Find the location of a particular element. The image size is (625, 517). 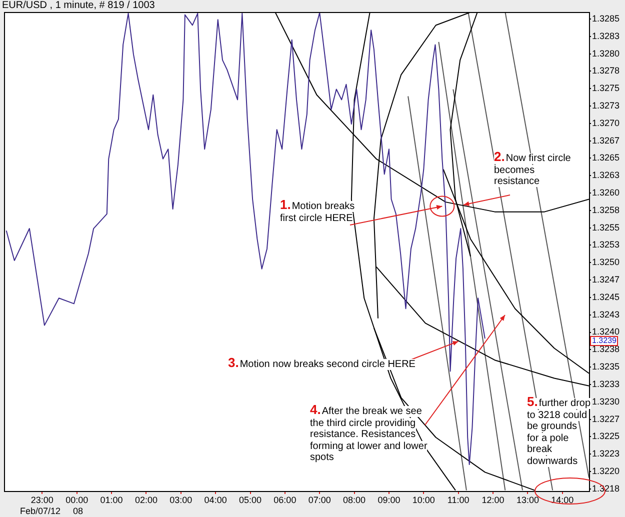

y-tick-label: 1.3255 is located at coordinates (606, 227).